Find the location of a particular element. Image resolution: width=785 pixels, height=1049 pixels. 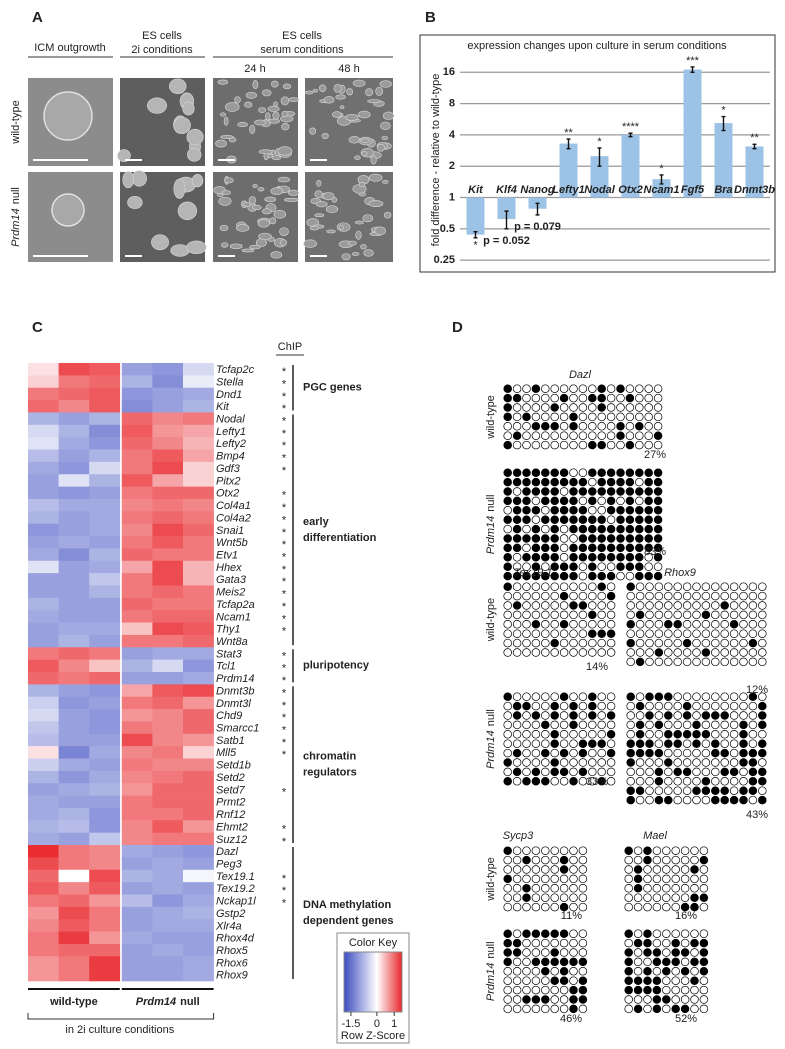

bar is located at coordinates (475, 216).